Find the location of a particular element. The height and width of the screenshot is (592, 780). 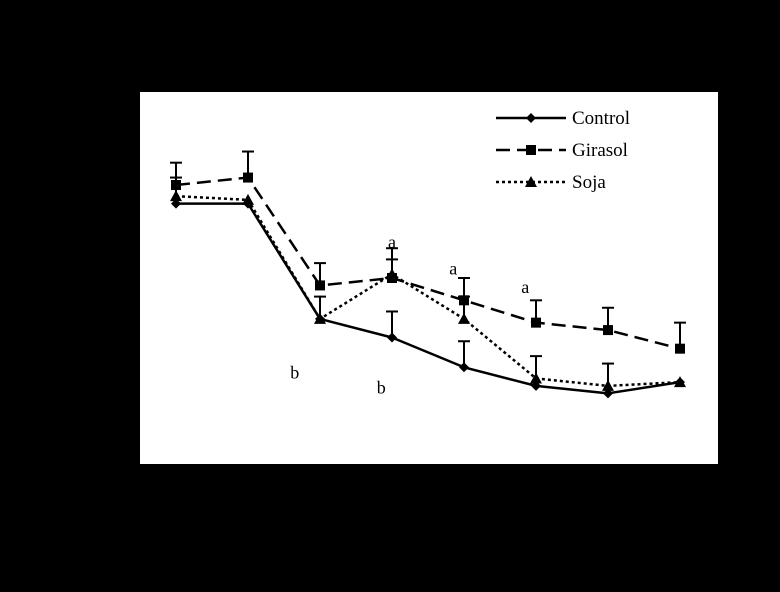

legend-marker-soja is located at coordinates (531, 181).